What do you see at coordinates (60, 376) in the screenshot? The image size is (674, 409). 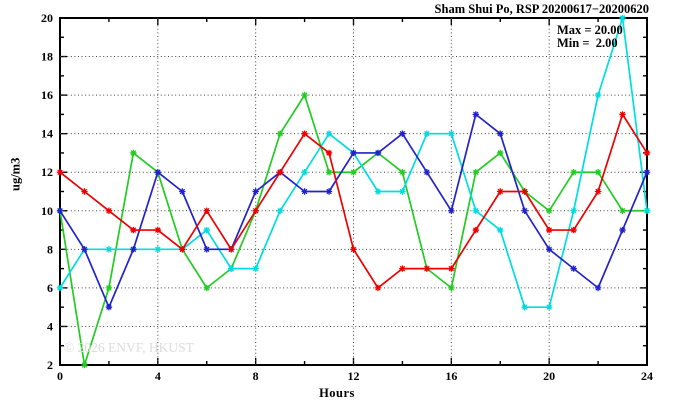 I see `tick-label: 0` at bounding box center [60, 376].